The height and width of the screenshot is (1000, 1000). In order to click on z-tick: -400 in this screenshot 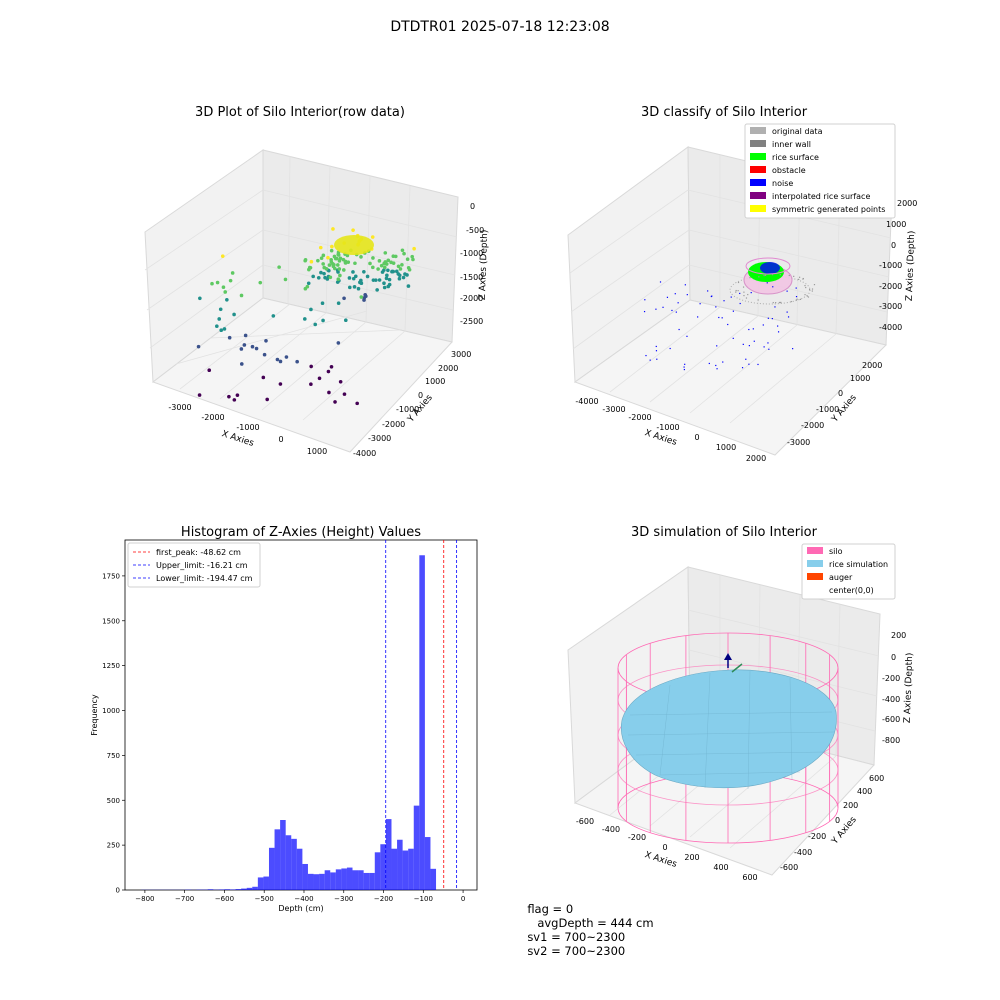, I will do `click(891, 699)`.